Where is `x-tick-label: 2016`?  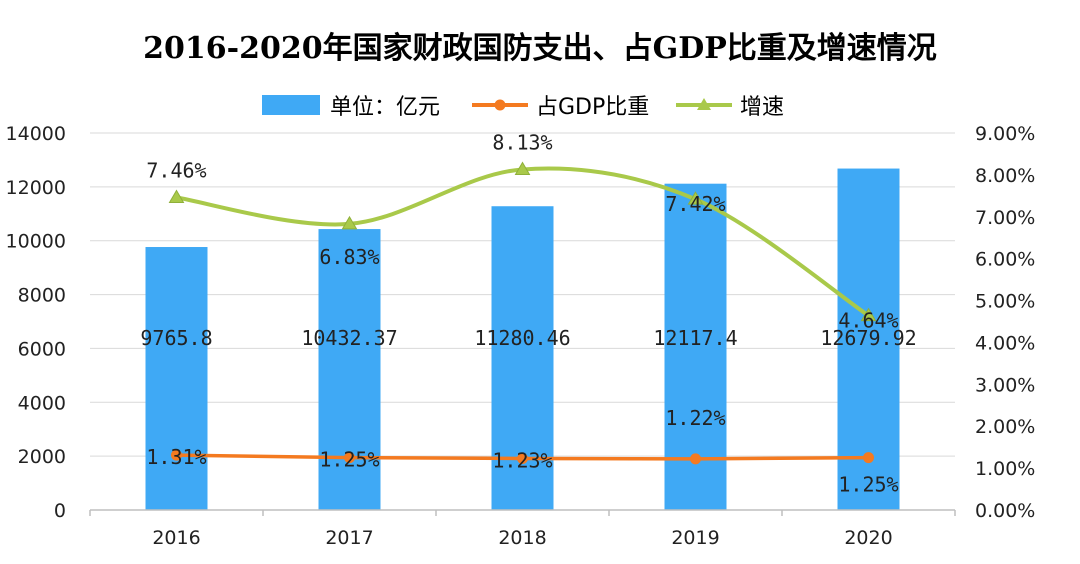
x-tick-label: 2016 is located at coordinates (176, 538).